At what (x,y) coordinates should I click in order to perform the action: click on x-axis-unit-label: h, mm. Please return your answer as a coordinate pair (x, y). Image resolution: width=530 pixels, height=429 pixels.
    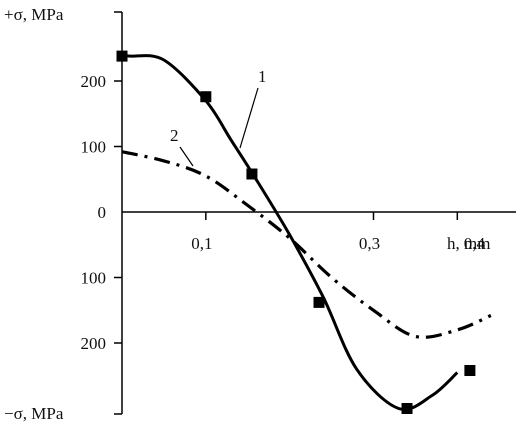
    Looking at the image, I should click on (468, 243).